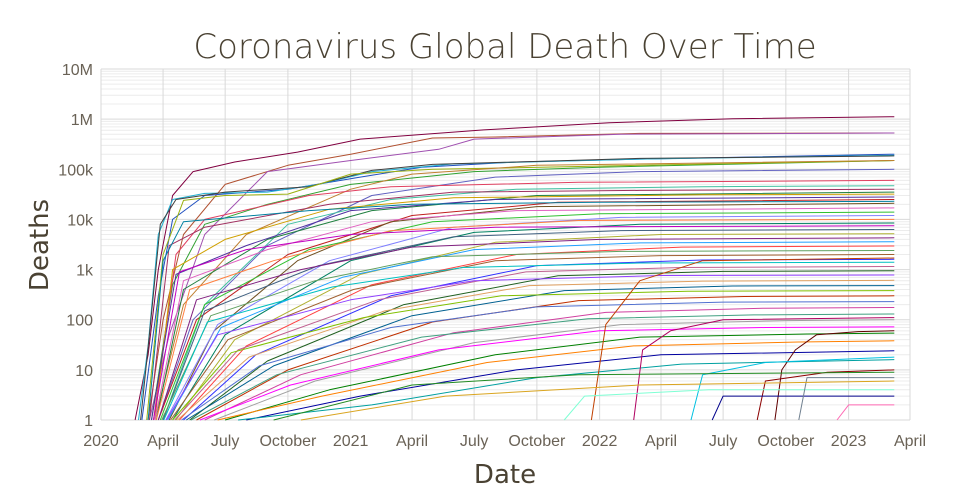 Image resolution: width=960 pixels, height=500 pixels. Describe the element at coordinates (77, 70) in the screenshot. I see `y-tick-label: 10M` at that location.